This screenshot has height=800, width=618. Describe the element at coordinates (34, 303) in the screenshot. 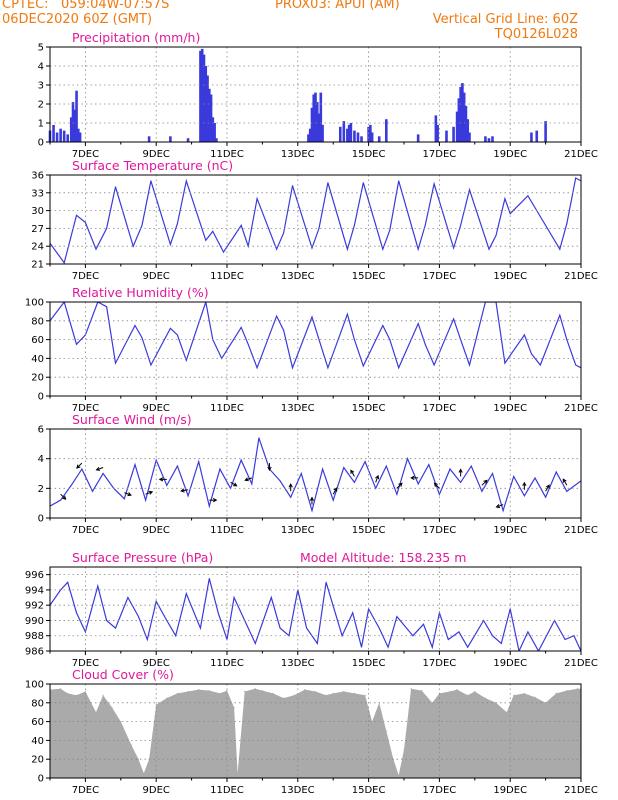

I see `y-tick-label: 100` at that location.